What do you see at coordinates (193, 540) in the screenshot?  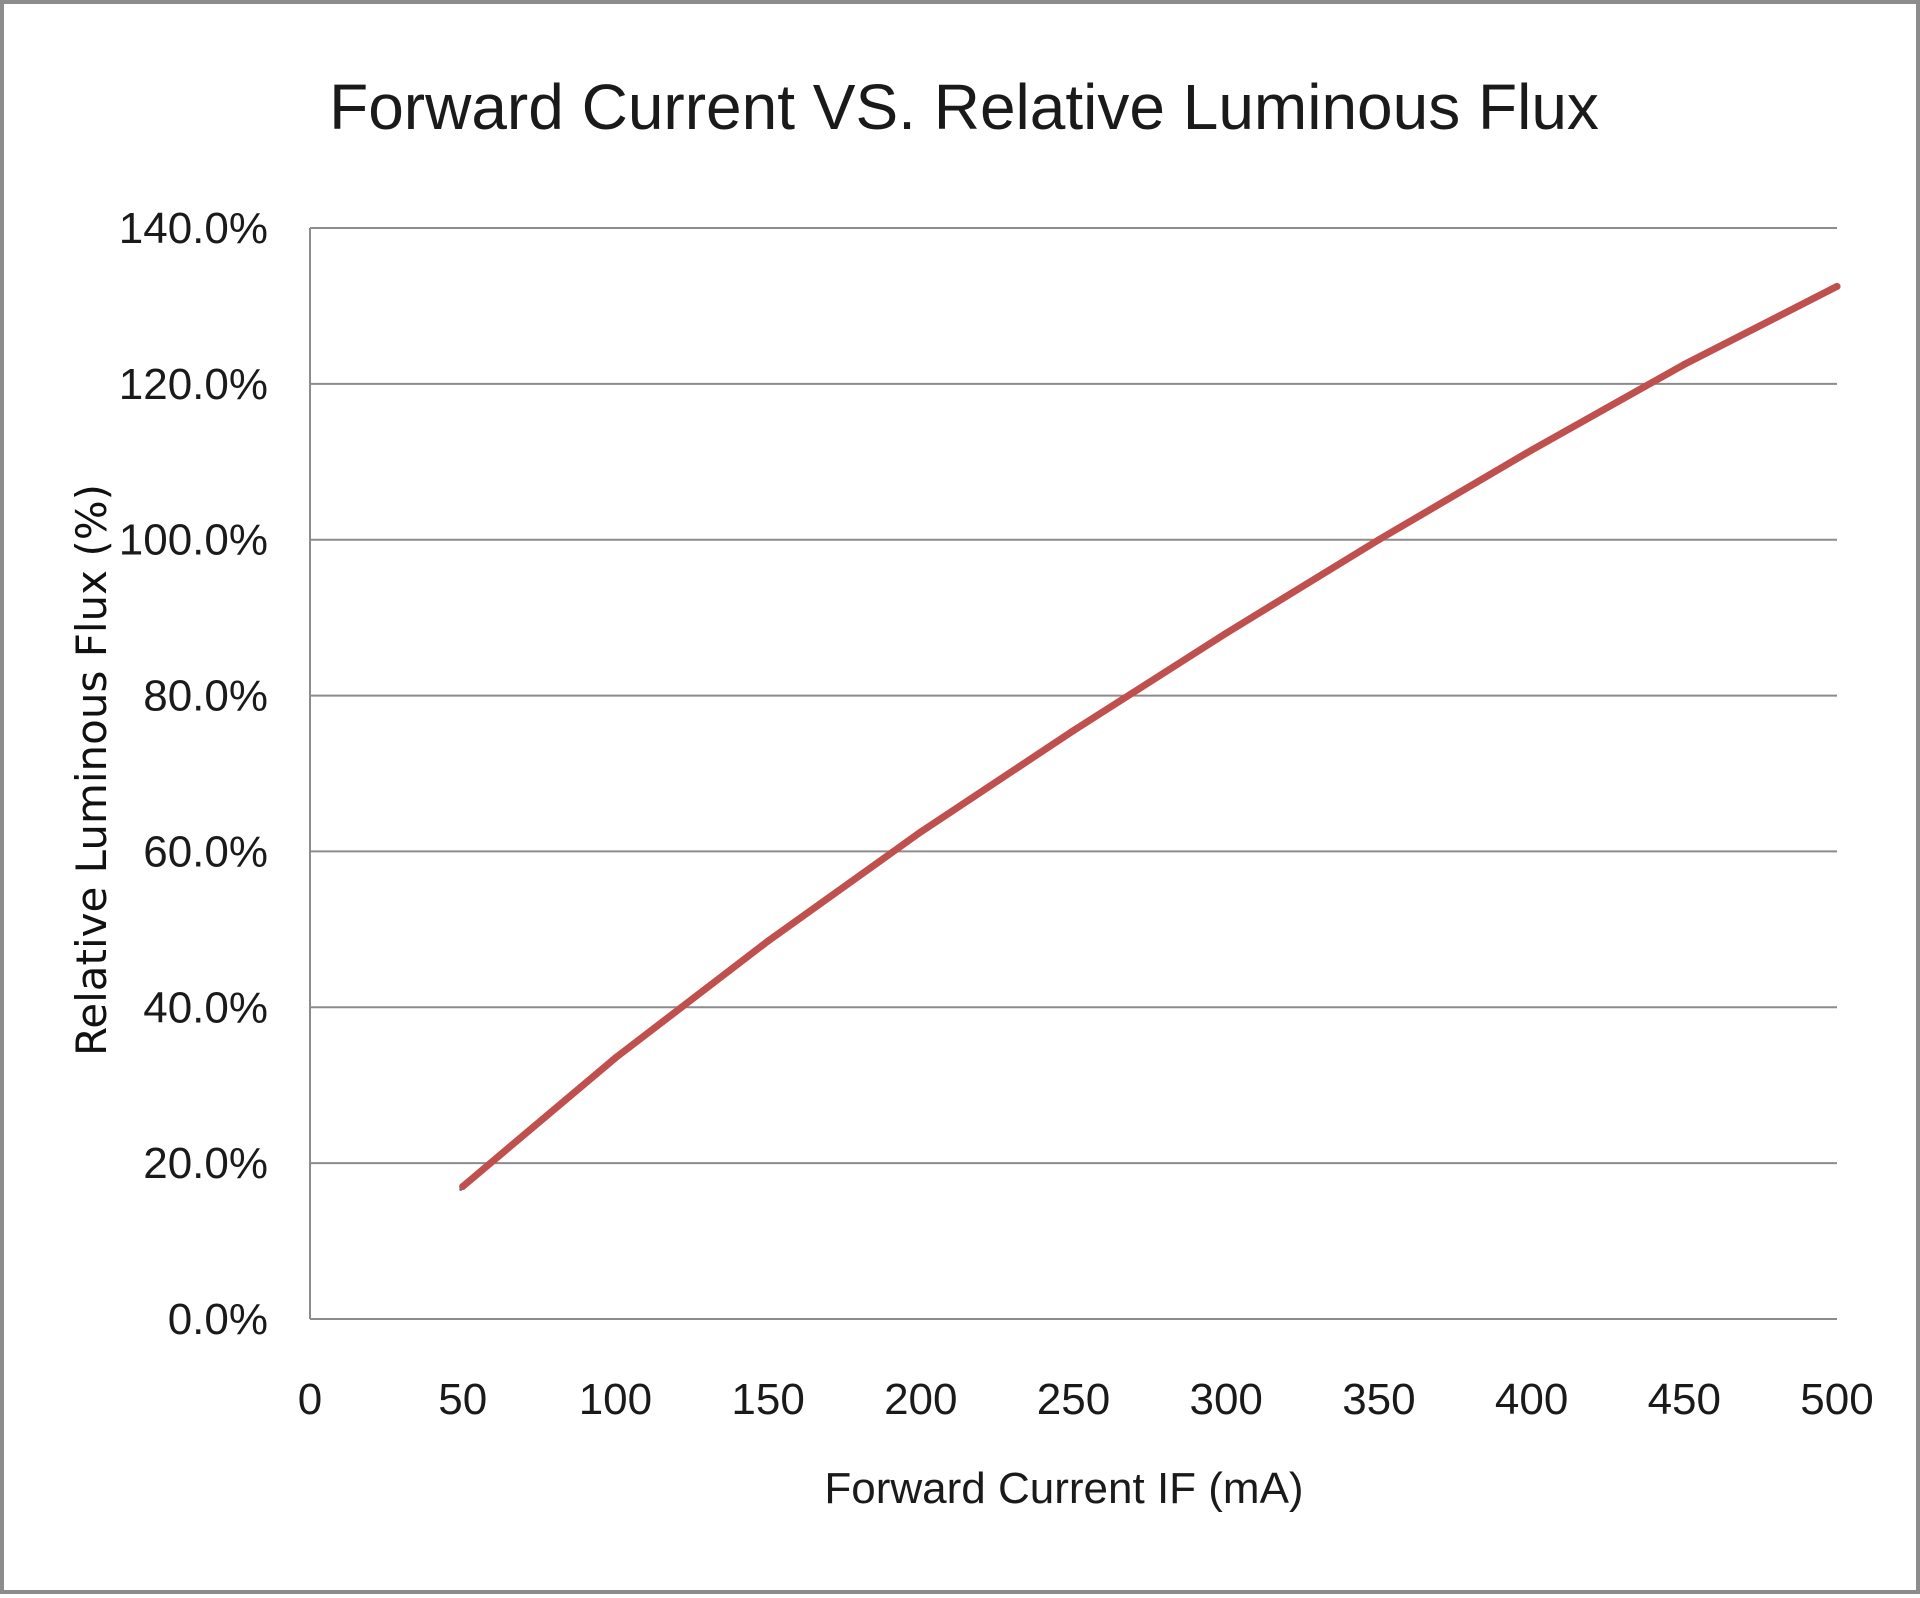 I see `y-tick-label: 100.0%` at bounding box center [193, 540].